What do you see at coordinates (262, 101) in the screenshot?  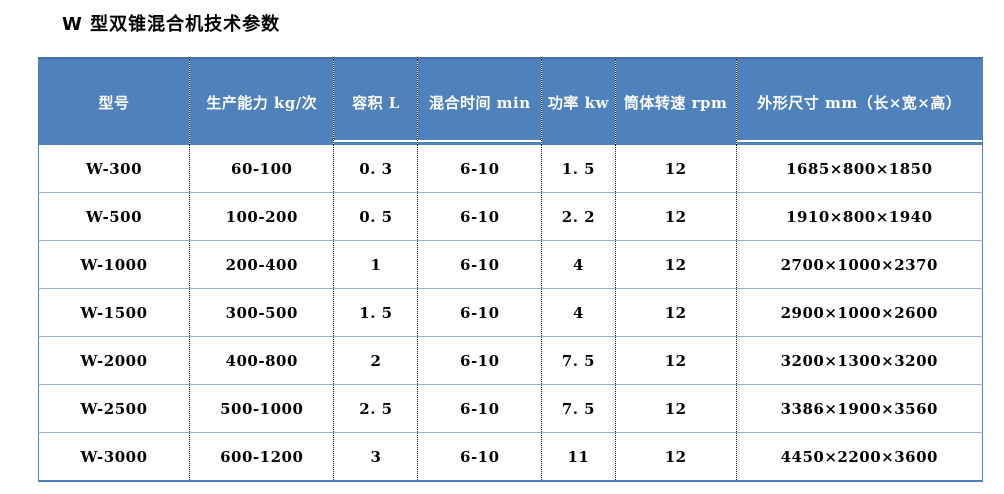 I see `header-cell-2: 生产能力 kg/次` at bounding box center [262, 101].